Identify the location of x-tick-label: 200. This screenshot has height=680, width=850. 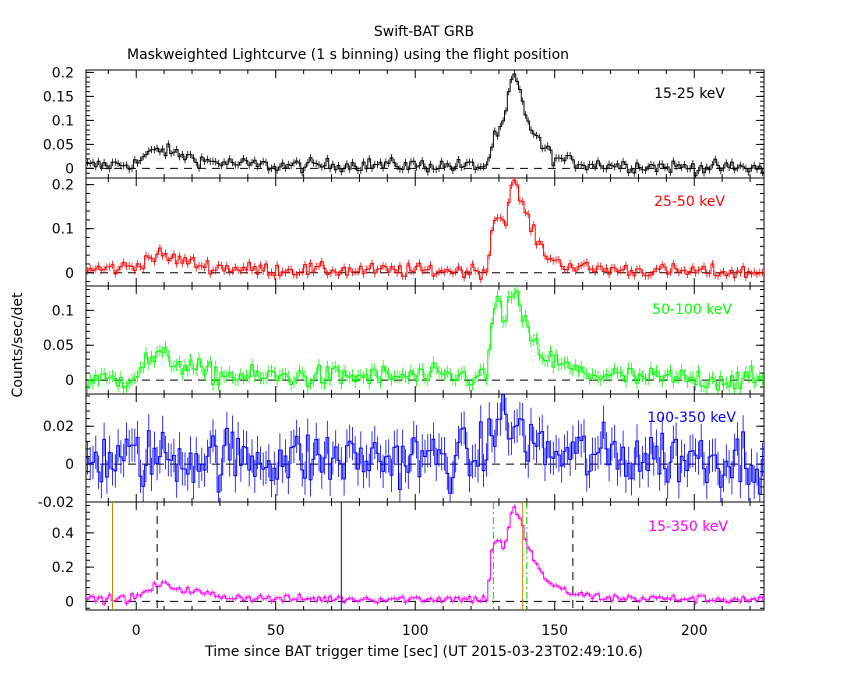
(694, 631).